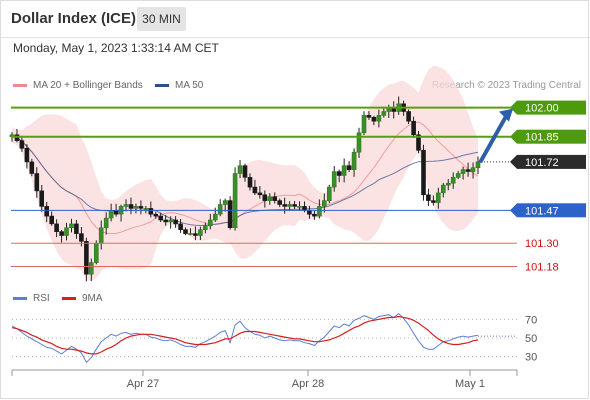 The height and width of the screenshot is (400, 590). I want to click on rsi-tick-50: 50, so click(531, 339).